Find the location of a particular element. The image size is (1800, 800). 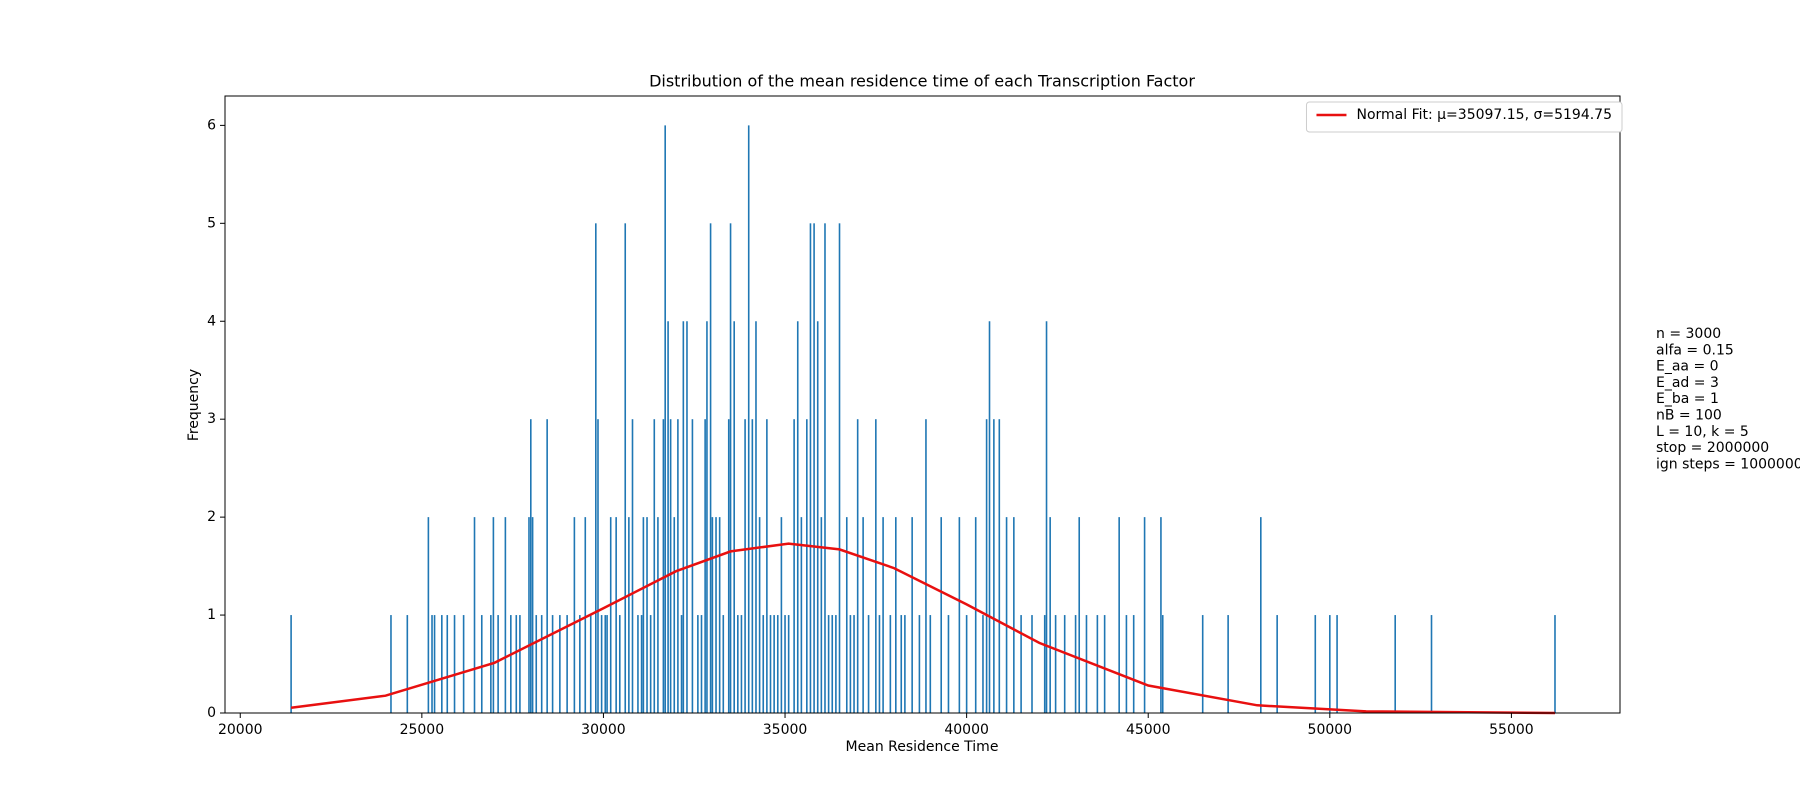

y-tick-label: 0 is located at coordinates (211, 713).